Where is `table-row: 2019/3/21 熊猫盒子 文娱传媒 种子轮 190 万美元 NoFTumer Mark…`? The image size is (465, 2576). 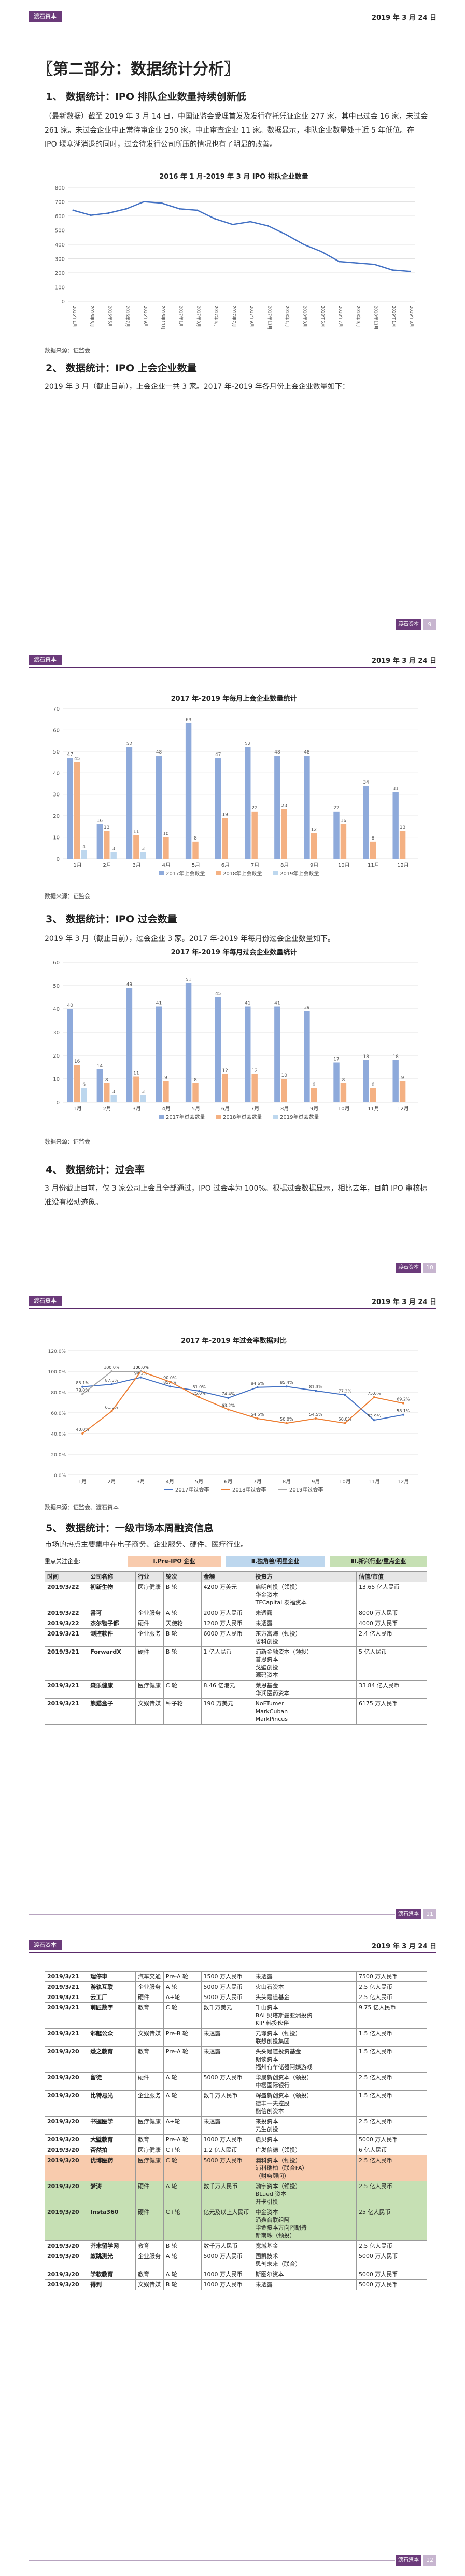 table-row: 2019/3/21 熊猫盒子 文娱传媒 种子轮 190 万美元 NoFTumer Mark… is located at coordinates (236, 1712).